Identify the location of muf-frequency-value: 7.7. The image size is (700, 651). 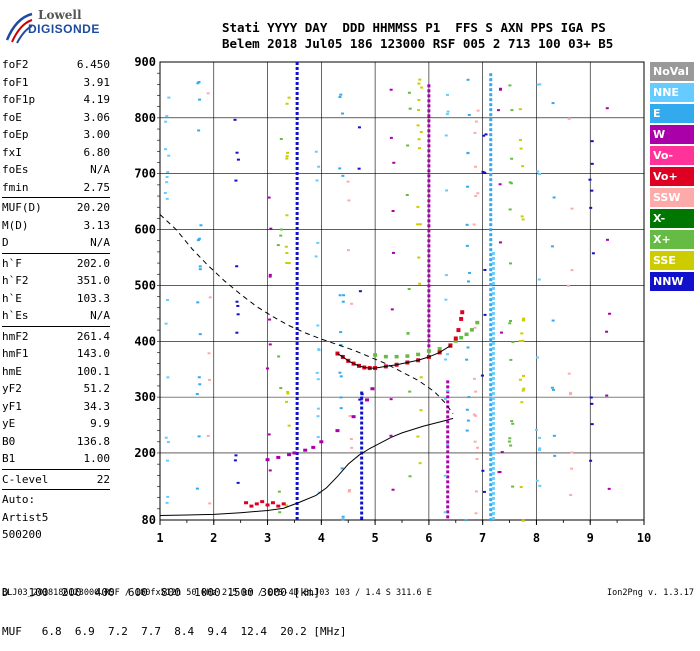
(151, 631).